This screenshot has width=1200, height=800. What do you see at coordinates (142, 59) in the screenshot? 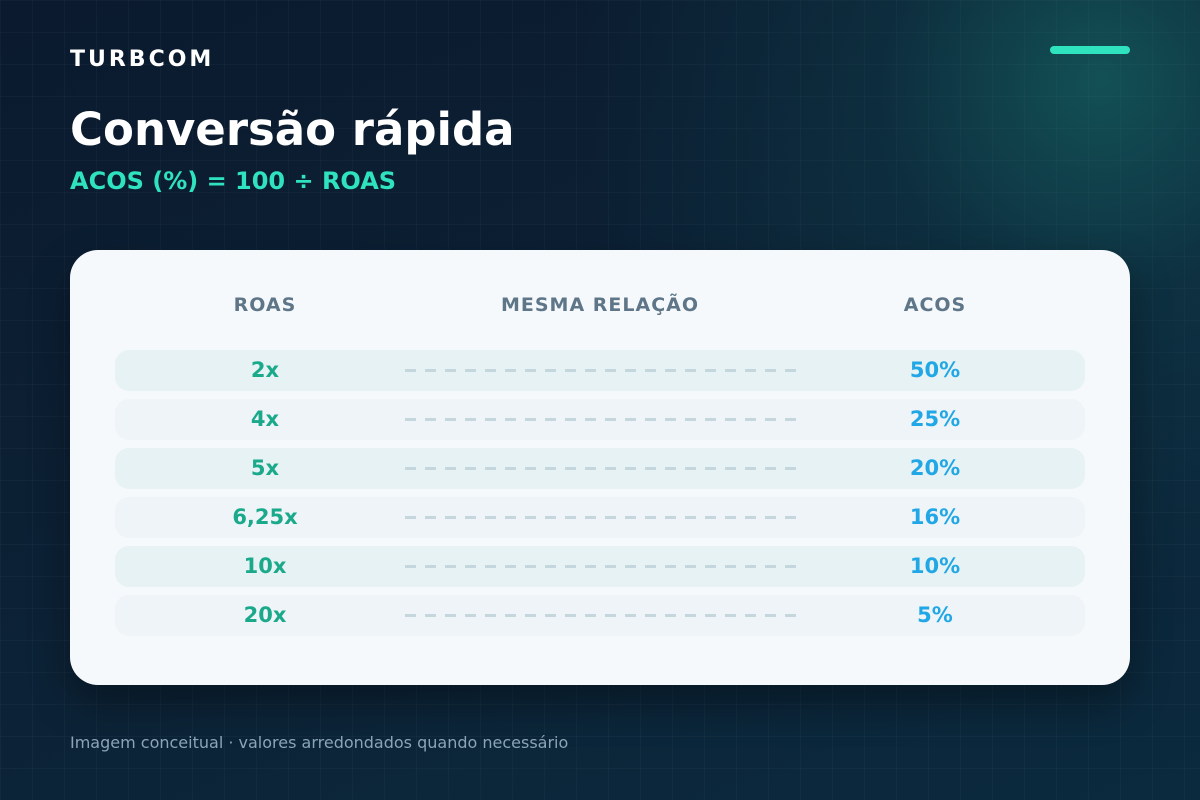
I see `brand-logo: TURBCOM` at bounding box center [142, 59].